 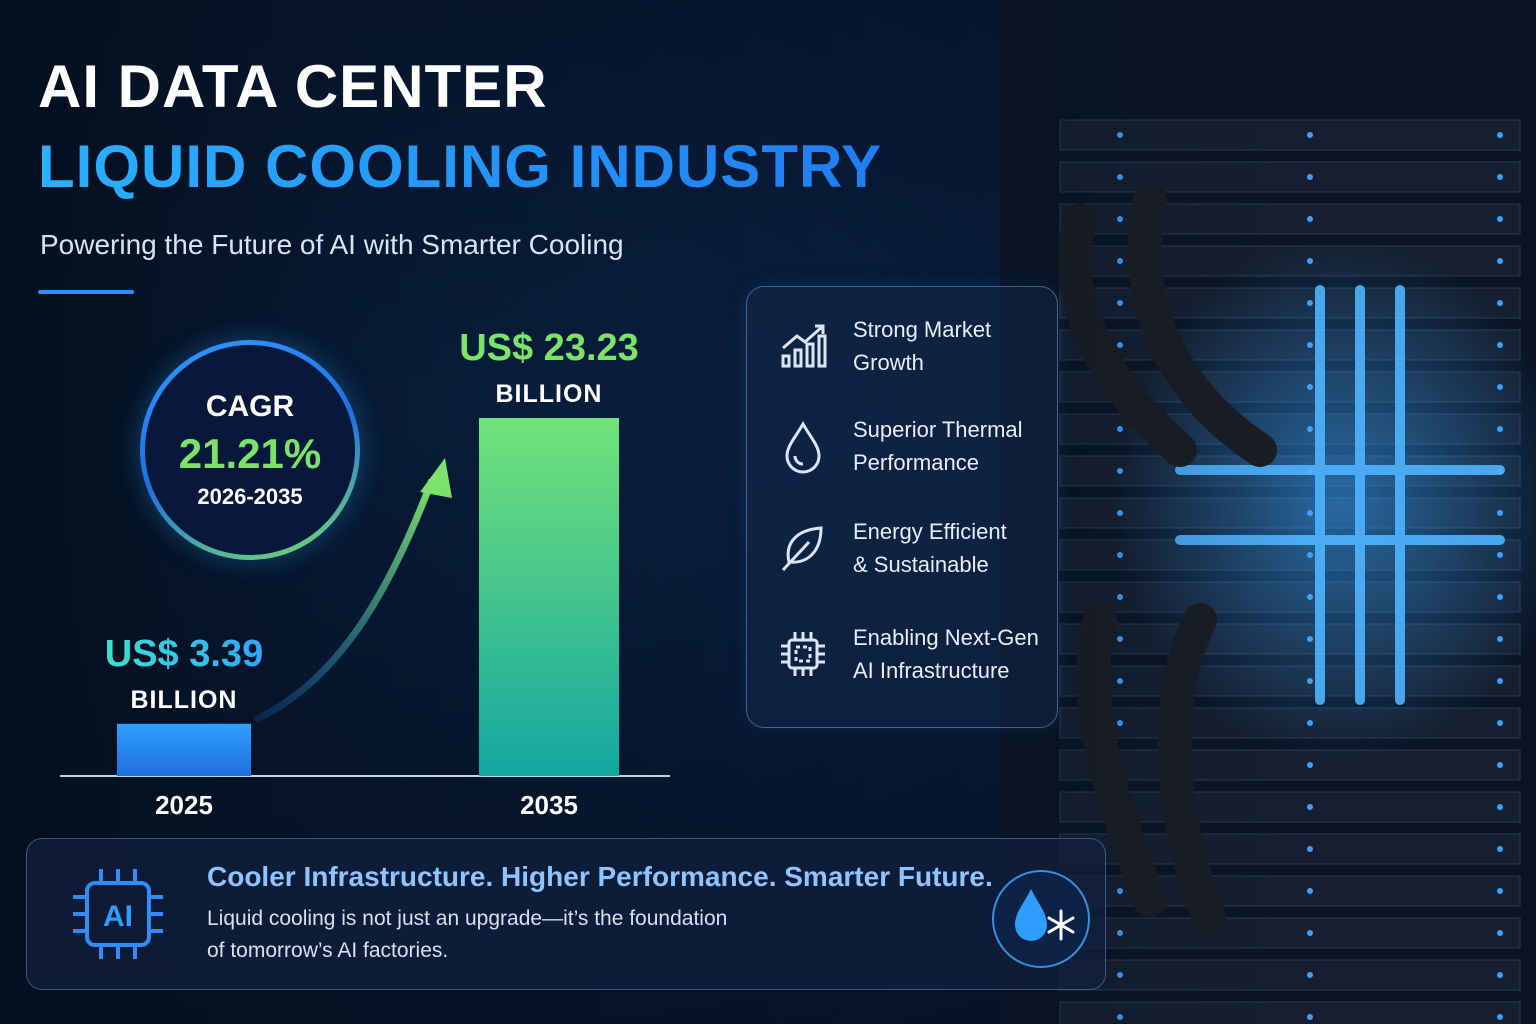 I want to click on feature-item-market-growth: Strong Market Growth, so click(x=915, y=346).